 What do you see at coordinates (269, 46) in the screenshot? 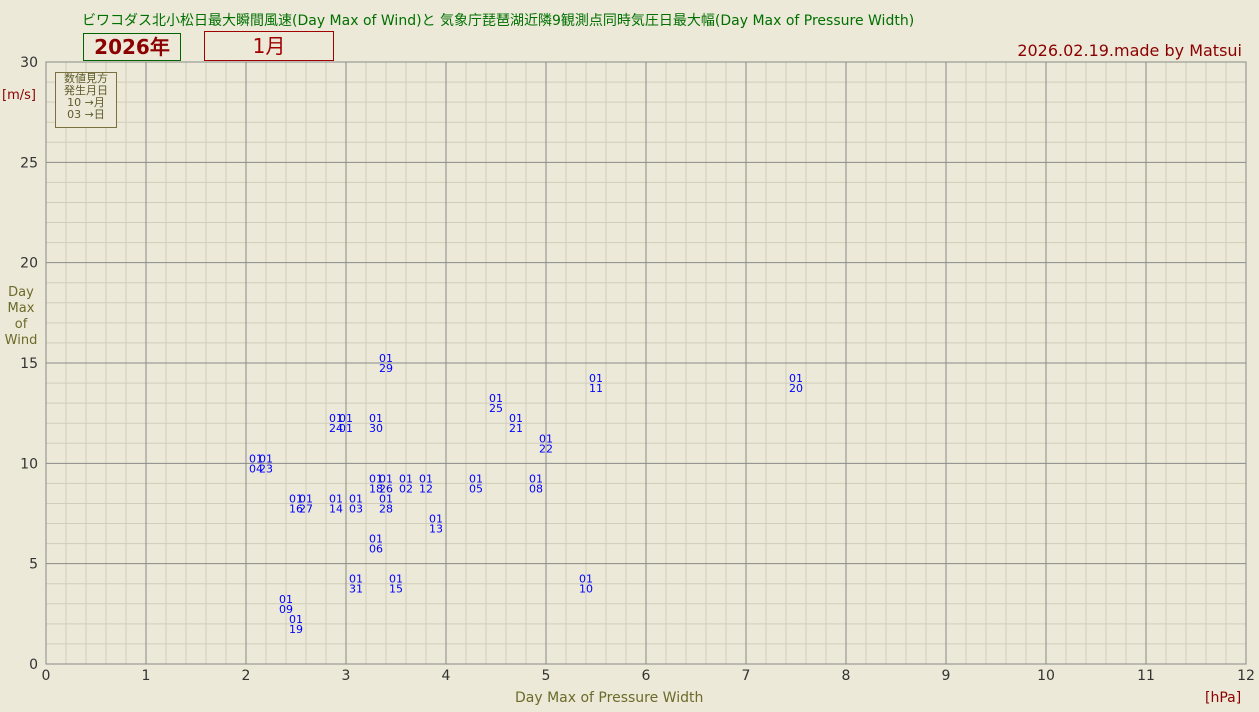
I see `month-label: 1月` at bounding box center [269, 46].